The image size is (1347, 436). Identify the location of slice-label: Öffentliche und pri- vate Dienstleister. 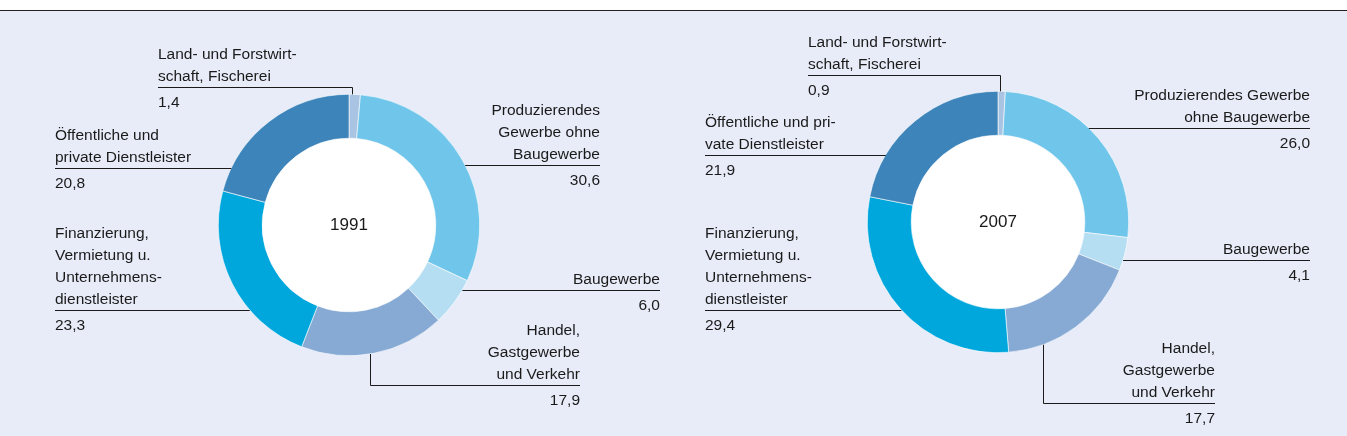
(770, 132).